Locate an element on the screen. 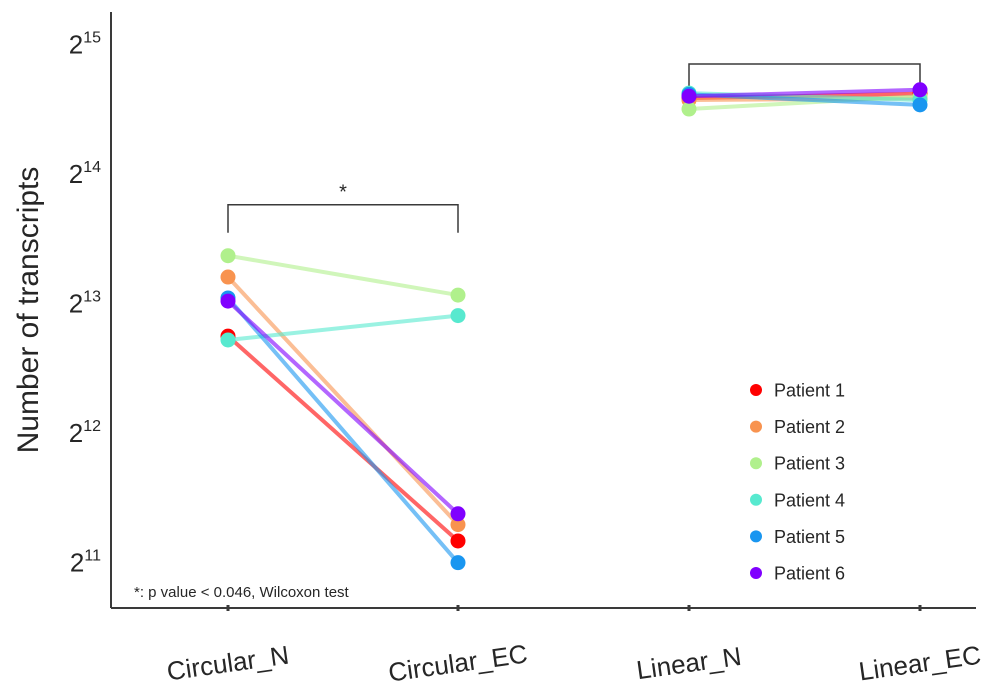 The image size is (990, 688). legend-label: Patient 5 is located at coordinates (809, 537).